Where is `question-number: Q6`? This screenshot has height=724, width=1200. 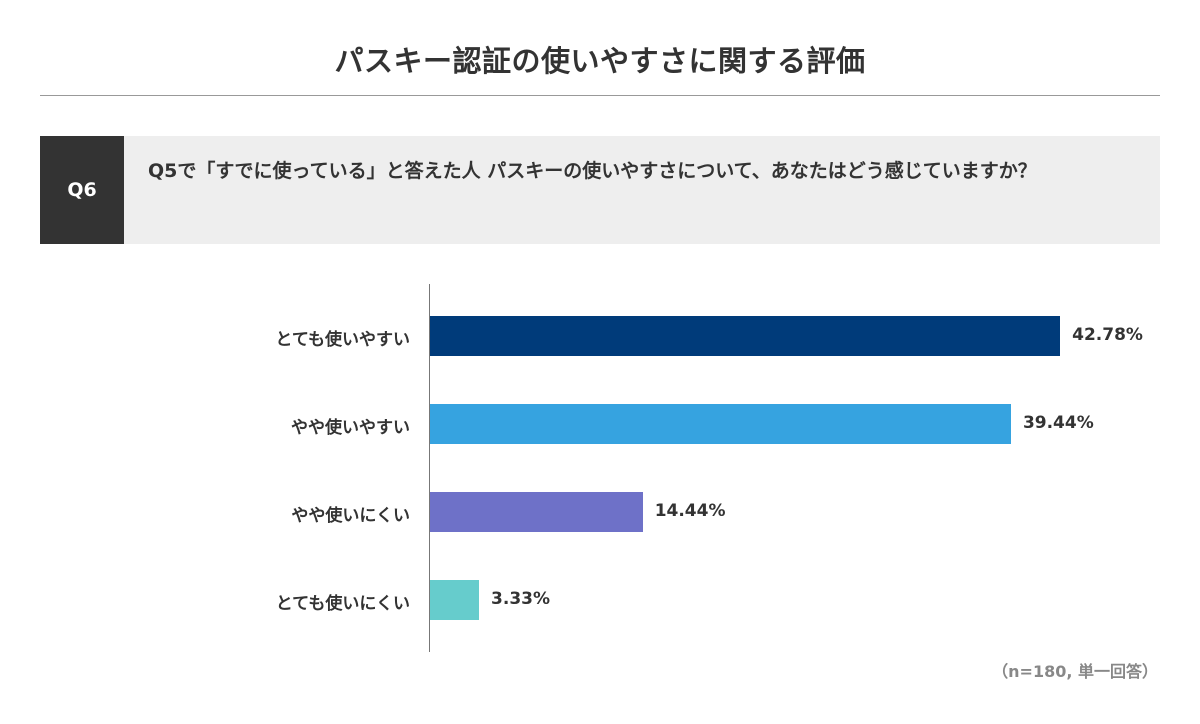 question-number: Q6 is located at coordinates (82, 190).